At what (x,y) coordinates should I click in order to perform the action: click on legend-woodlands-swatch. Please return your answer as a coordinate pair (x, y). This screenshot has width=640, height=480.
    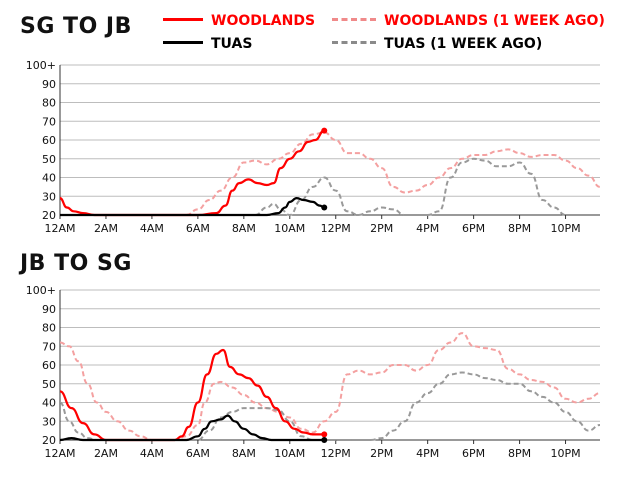
    Looking at the image, I should click on (183, 19).